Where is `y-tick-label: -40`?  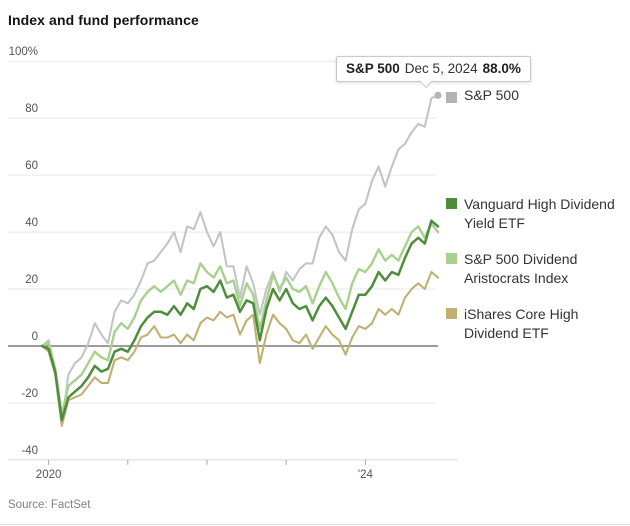 y-tick-label: -40 is located at coordinates (29, 450).